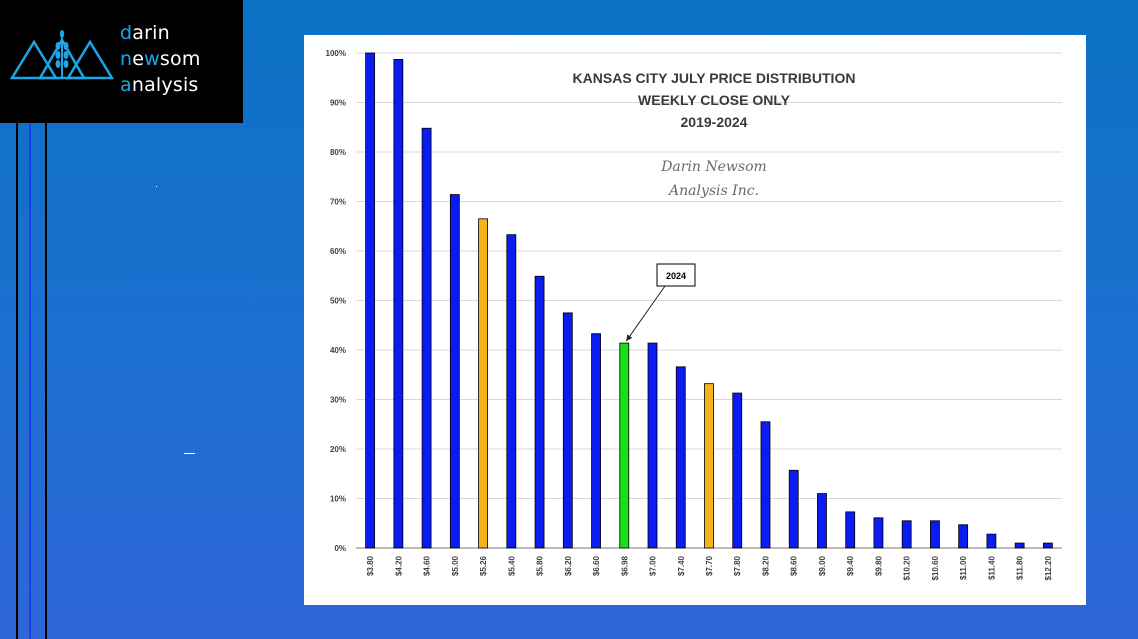 The image size is (1138, 639). What do you see at coordinates (540, 565) in the screenshot?
I see `x-tick-label: $5.80` at bounding box center [540, 565].